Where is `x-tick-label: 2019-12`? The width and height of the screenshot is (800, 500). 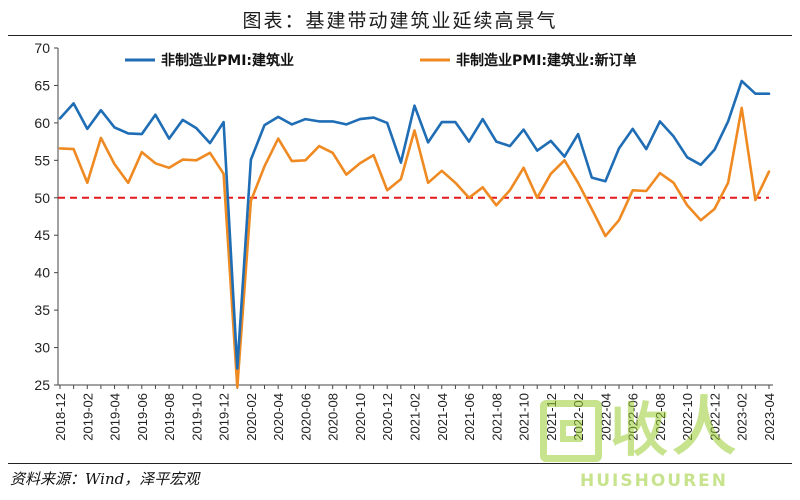 x-tick-label: 2019-12 is located at coordinates (224, 417).